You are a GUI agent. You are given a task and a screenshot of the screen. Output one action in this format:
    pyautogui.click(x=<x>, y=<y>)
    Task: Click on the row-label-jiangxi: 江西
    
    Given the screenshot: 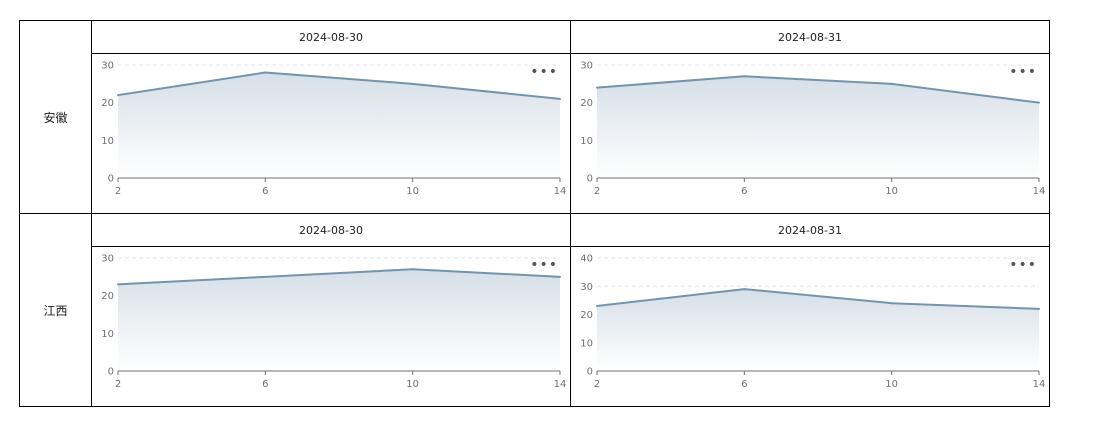 What is the action you would take?
    pyautogui.click(x=56, y=310)
    